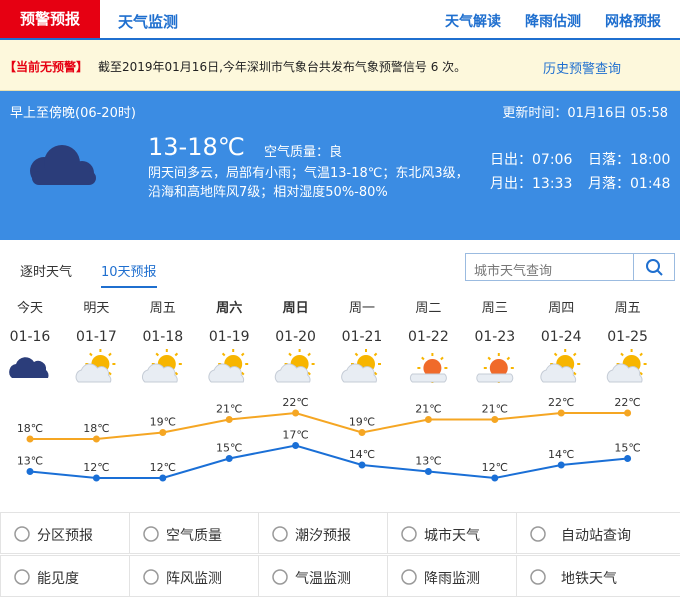 This screenshot has width=680, height=599. I want to click on today-temp: 13-18℃, so click(196, 147).